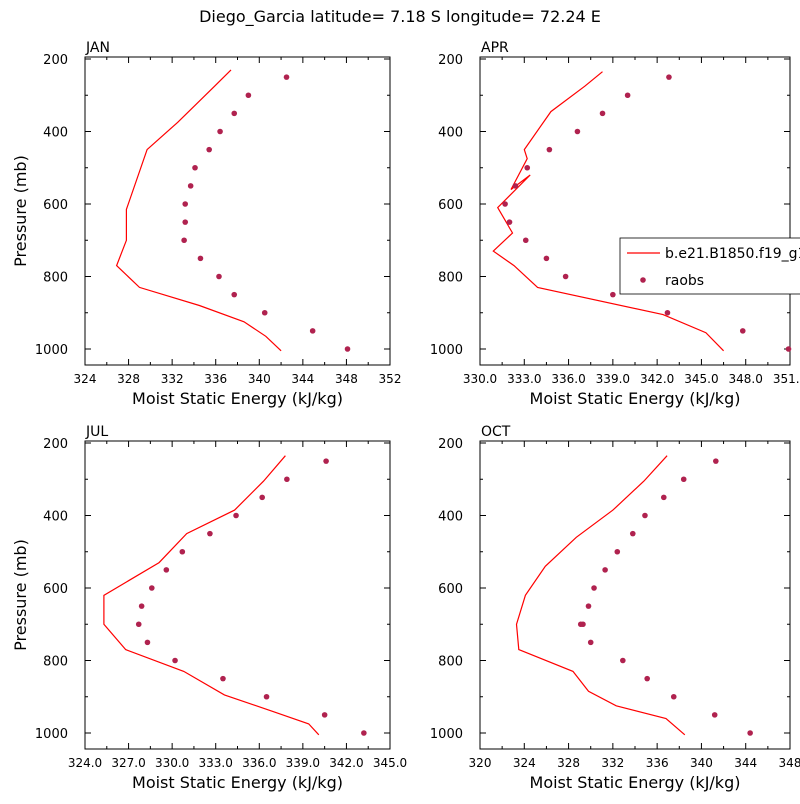 This screenshot has height=804, width=800. What do you see at coordinates (732, 254) in the screenshot?
I see `legend-label-model: b.e21.B1850.f19_g1` at bounding box center [732, 254].